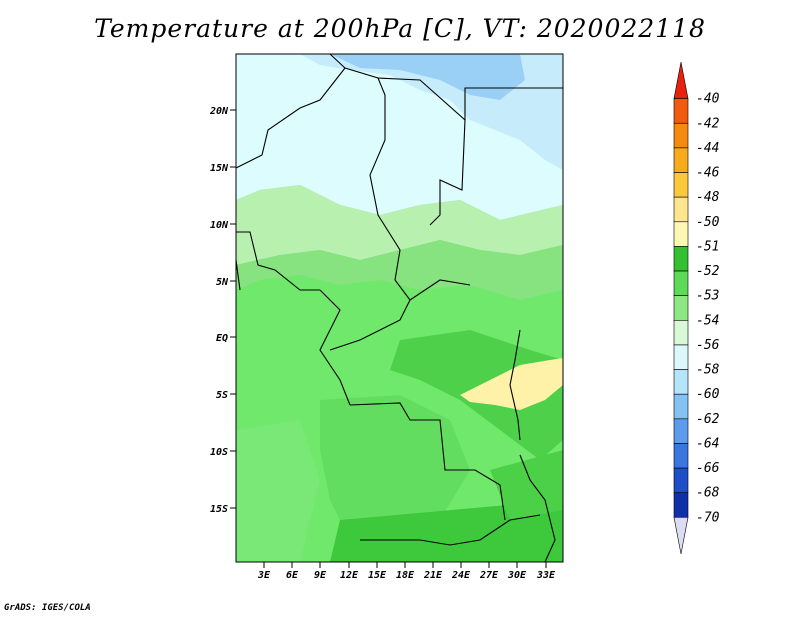 This screenshot has height=618, width=800. What do you see at coordinates (222, 282) in the screenshot?
I see `svg-text: 5N` at bounding box center [222, 282].